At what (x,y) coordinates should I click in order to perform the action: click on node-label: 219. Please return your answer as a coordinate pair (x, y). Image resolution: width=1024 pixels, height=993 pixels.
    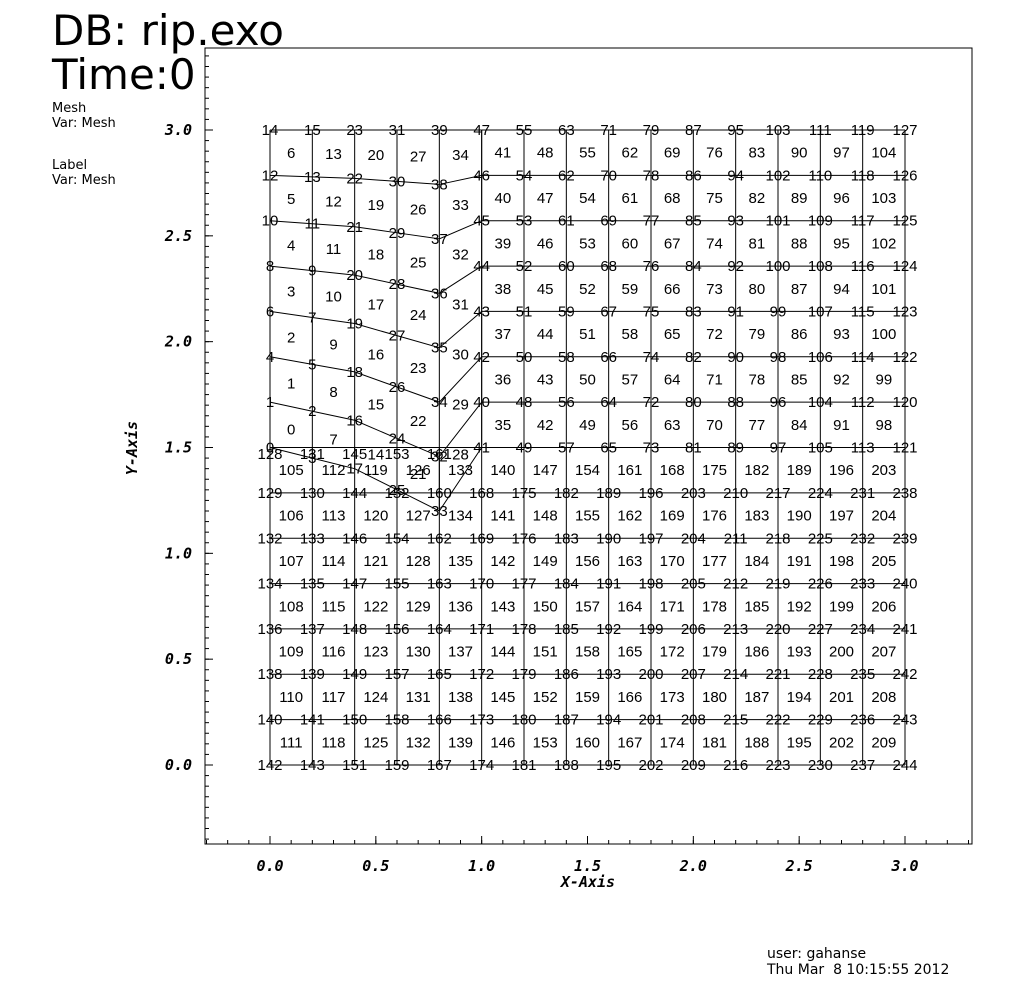
    Looking at the image, I should click on (777, 584).